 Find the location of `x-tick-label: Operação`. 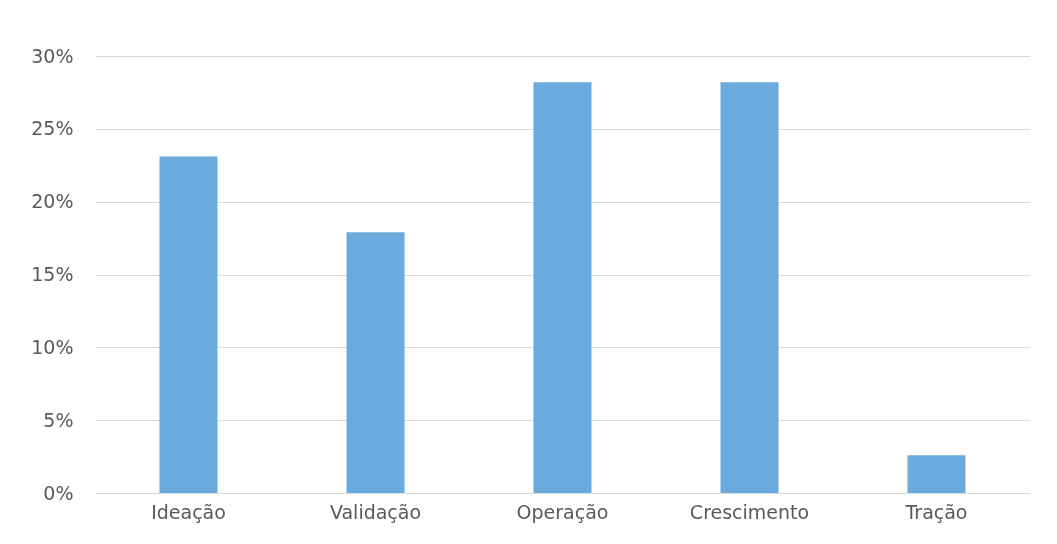

x-tick-label: Operação is located at coordinates (562, 511).